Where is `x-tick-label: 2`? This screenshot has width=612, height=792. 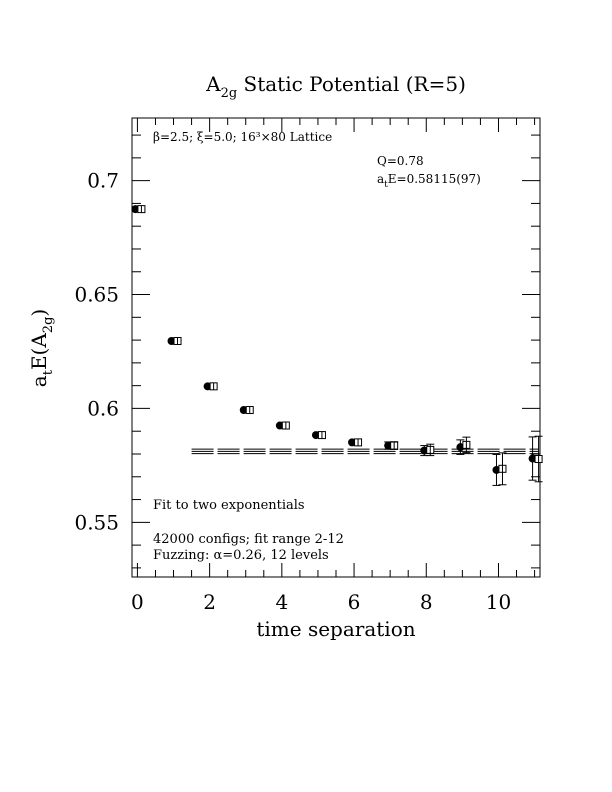
x-tick-label: 2 is located at coordinates (209, 602).